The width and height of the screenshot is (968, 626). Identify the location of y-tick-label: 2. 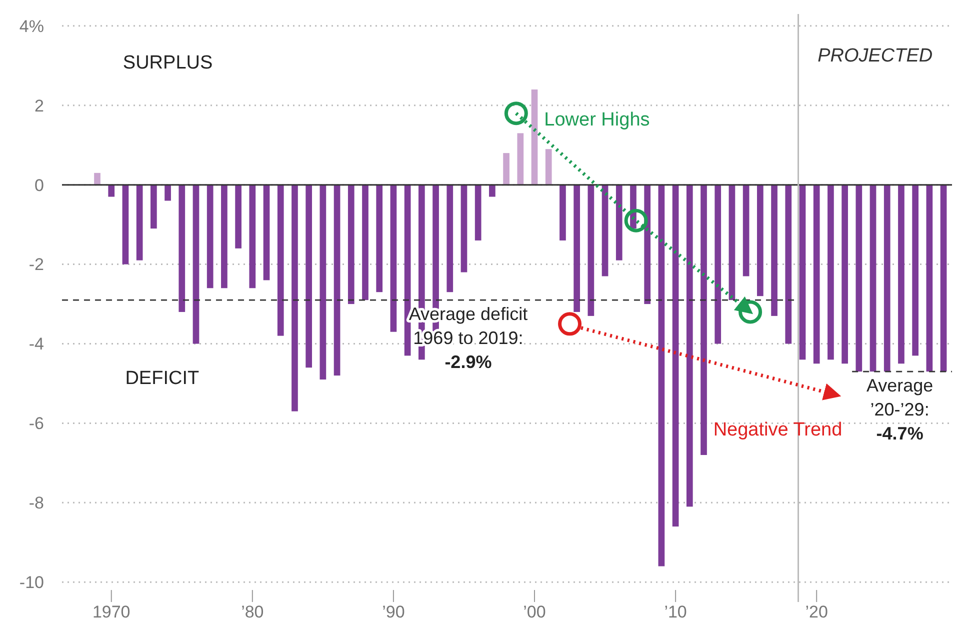
(39, 106).